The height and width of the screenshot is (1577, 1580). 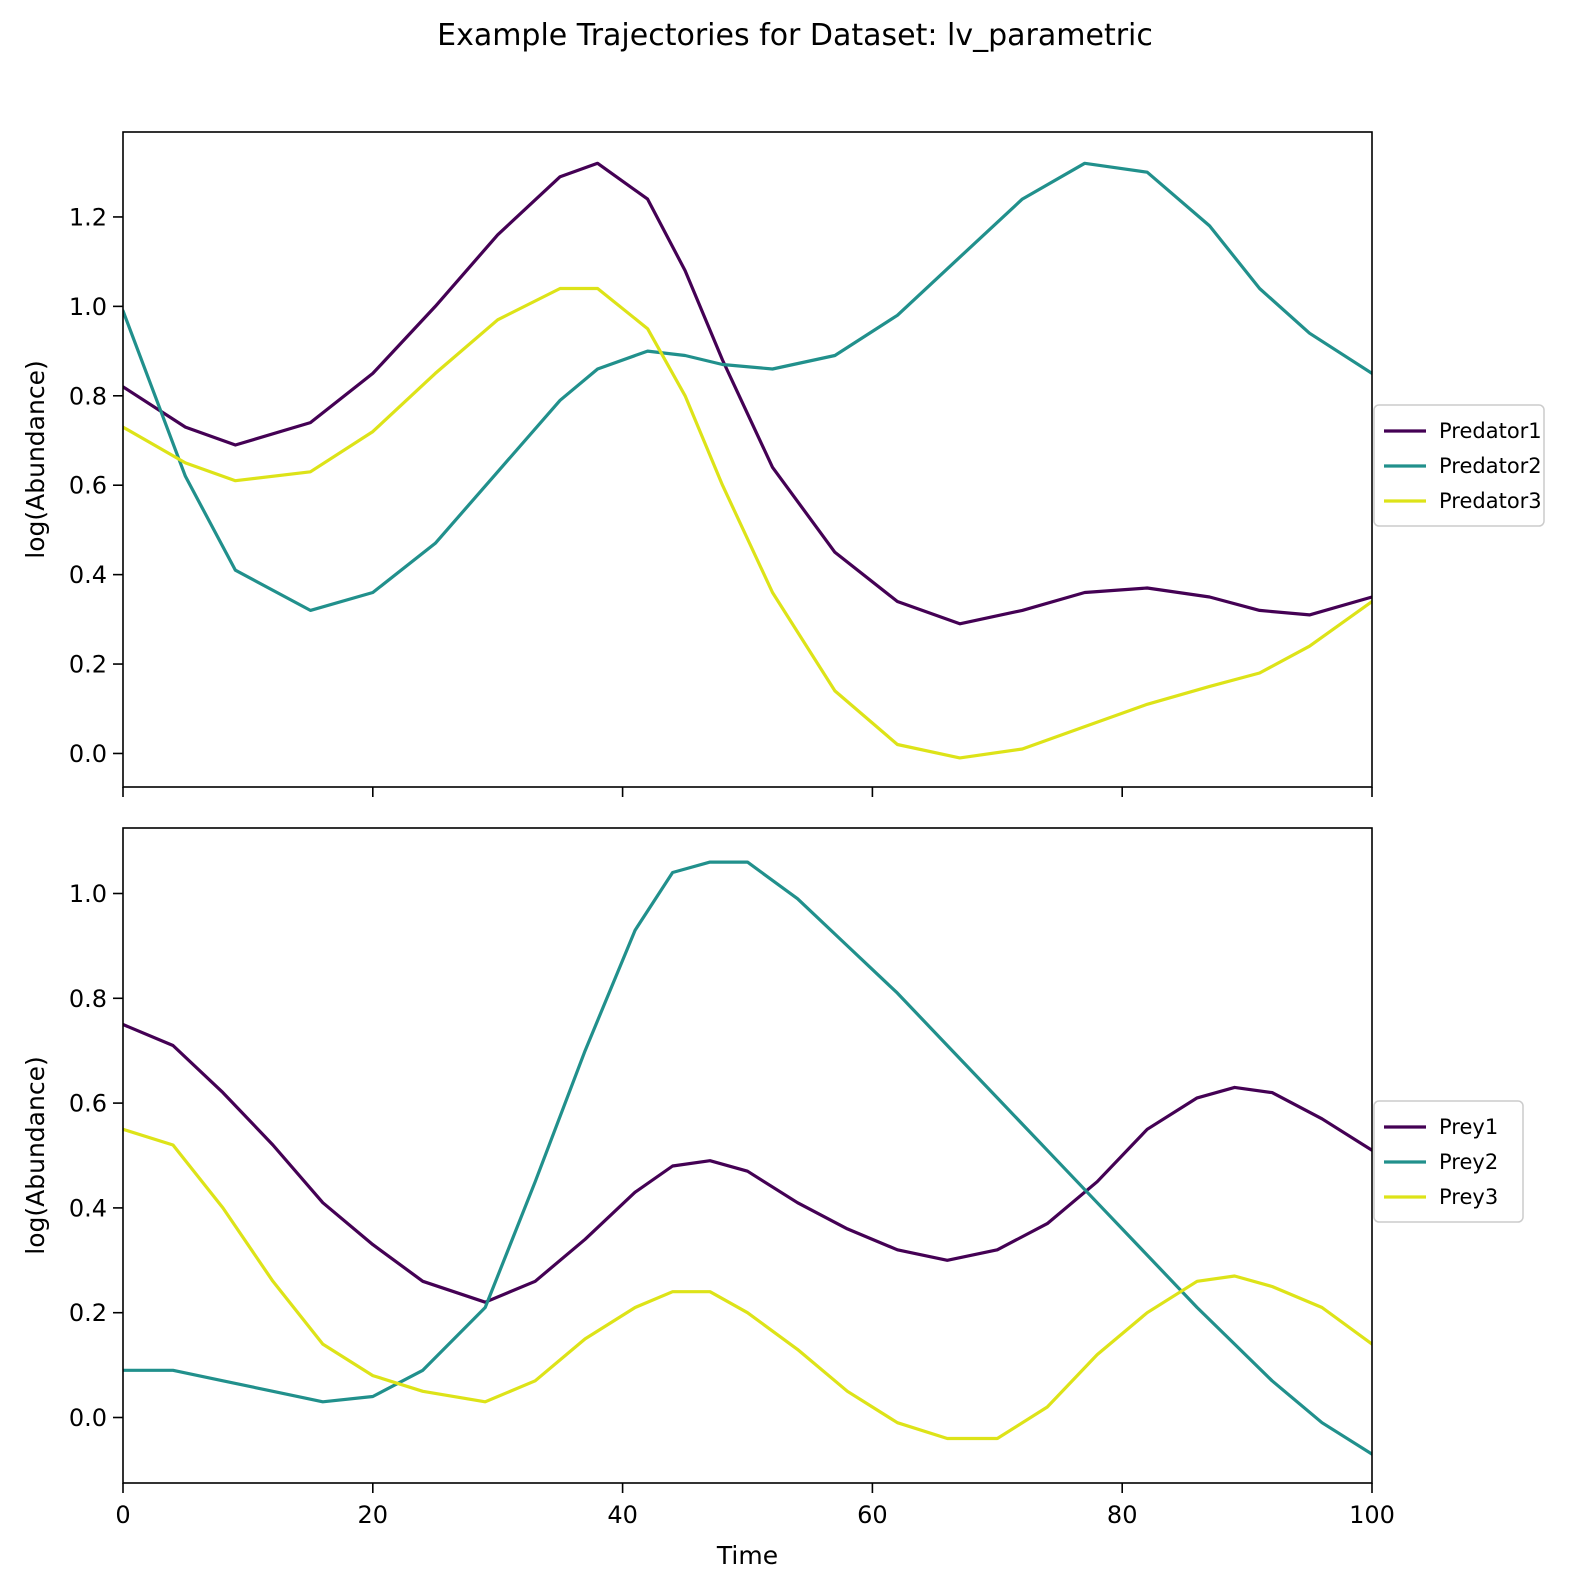 What do you see at coordinates (622, 1515) in the screenshot?
I see `x-tick-label: 40` at bounding box center [622, 1515].